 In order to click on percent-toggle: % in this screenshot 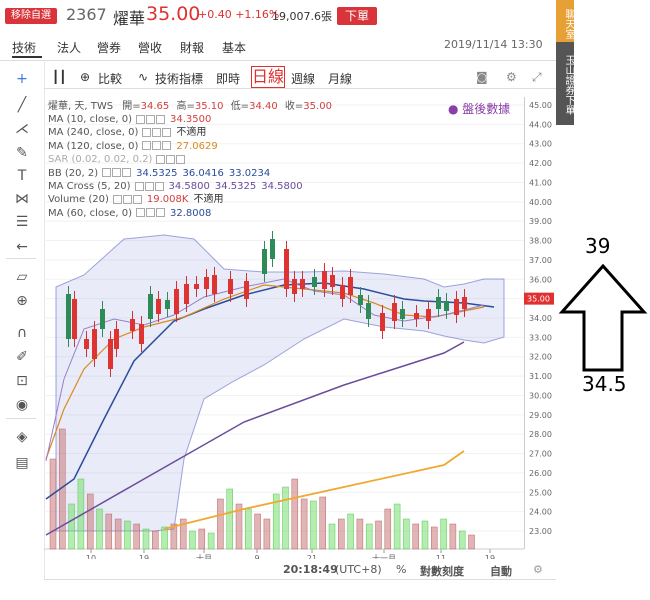, I will do `click(401, 569)`.